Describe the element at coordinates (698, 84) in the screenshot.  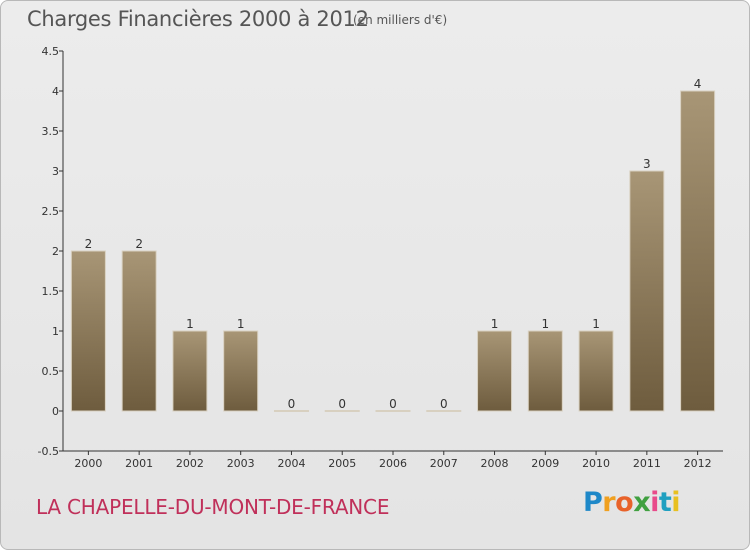
I see `data-label-2012: 4` at that location.